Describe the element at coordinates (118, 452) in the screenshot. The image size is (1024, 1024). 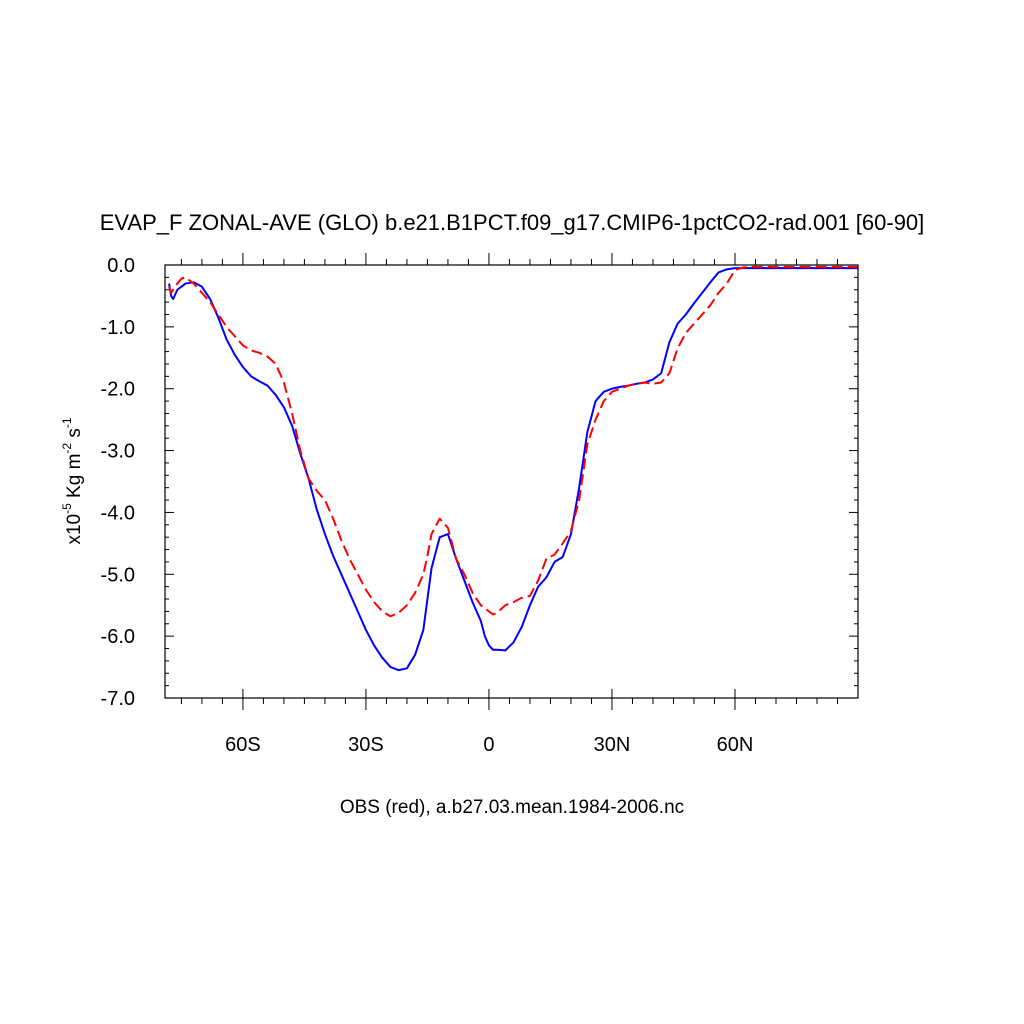
I see `y-tick-label: -3.0` at that location.